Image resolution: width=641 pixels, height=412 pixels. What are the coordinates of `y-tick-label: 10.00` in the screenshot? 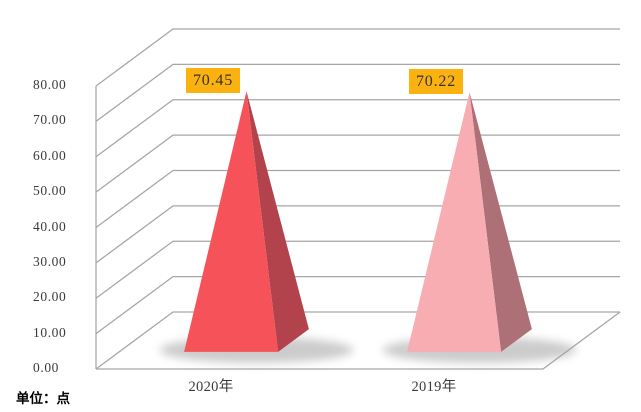 It's located at (50, 332).